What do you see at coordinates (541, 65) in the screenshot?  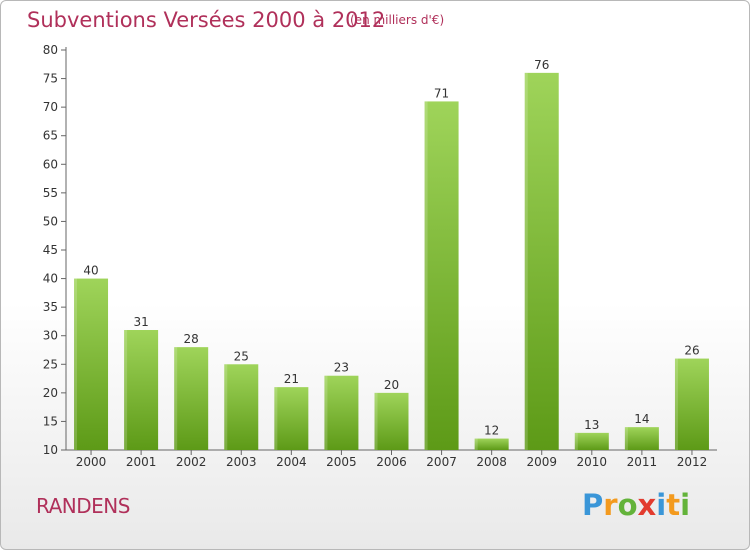 I see `data-label: 76` at bounding box center [541, 65].